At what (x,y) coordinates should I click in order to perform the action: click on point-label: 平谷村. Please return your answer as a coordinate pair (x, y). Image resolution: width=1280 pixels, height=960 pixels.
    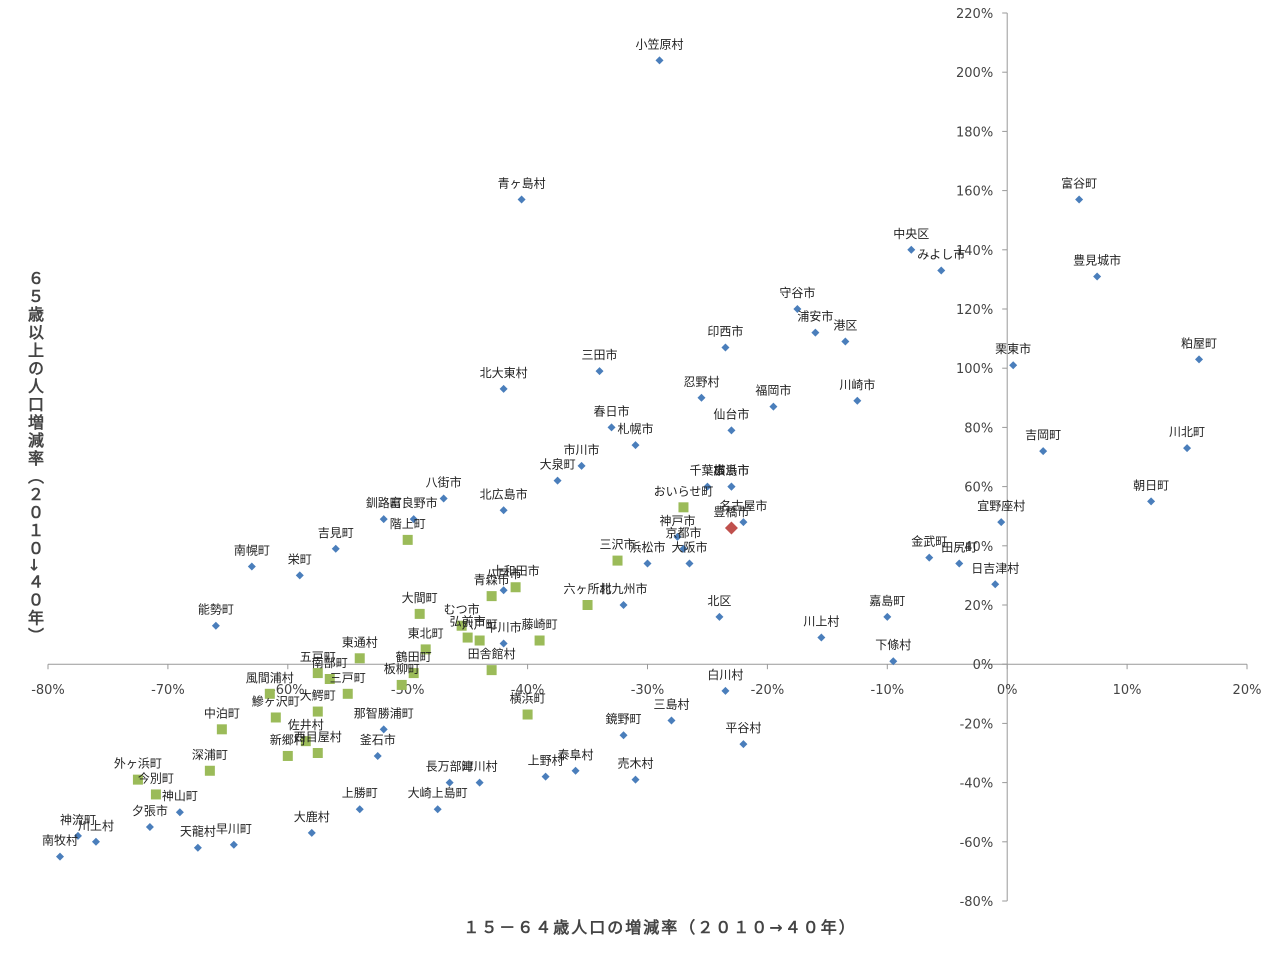
    Looking at the image, I should click on (743, 728).